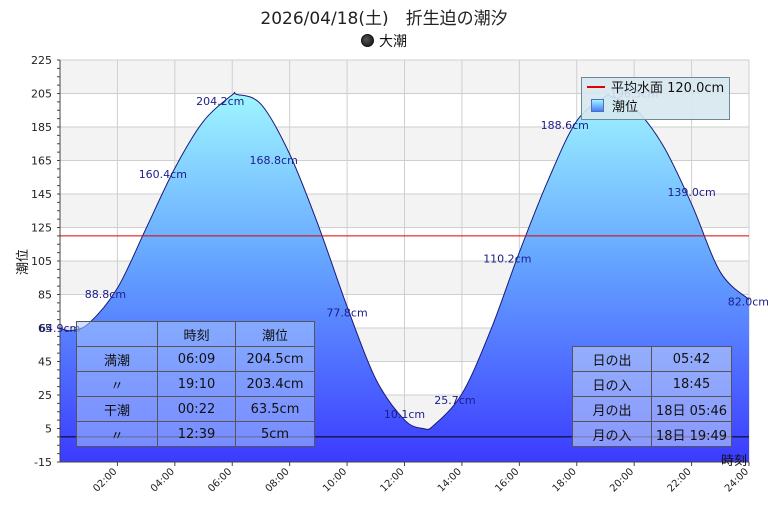 Image resolution: width=768 pixels, height=512 pixels. I want to click on legend-item-tide: 潮位, so click(612, 108).